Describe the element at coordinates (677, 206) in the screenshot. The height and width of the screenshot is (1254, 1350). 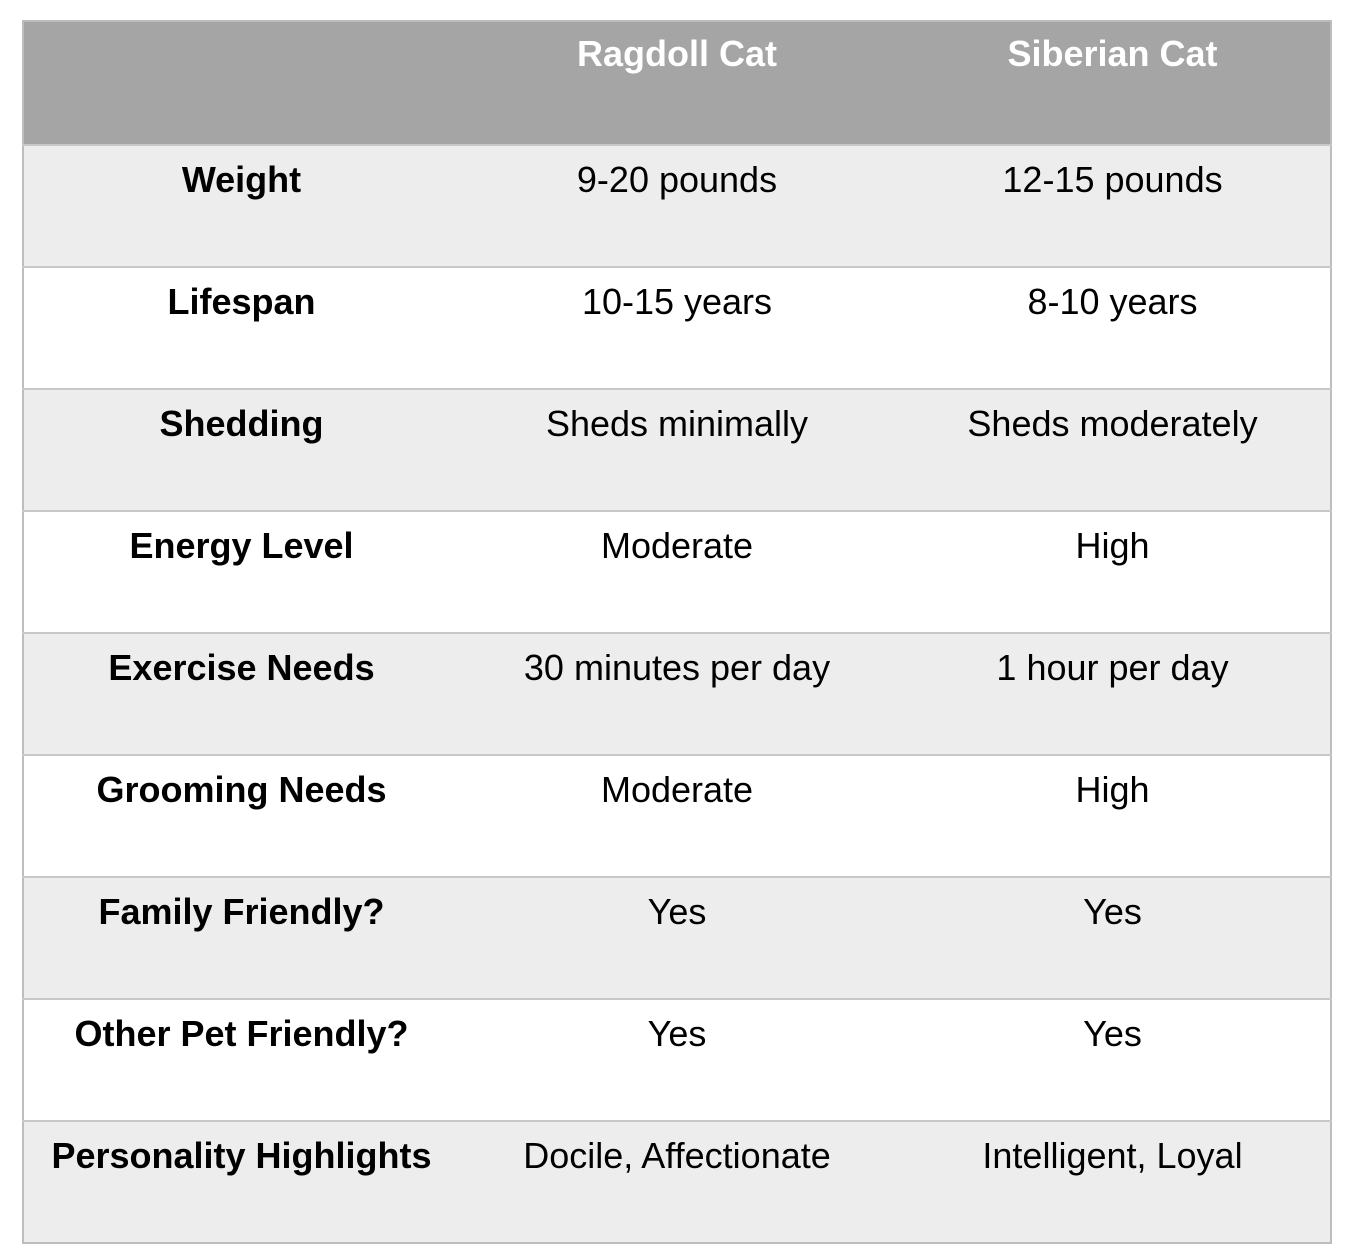
I see `table-row: Weight 9-20 pounds 12-15 pounds` at that location.